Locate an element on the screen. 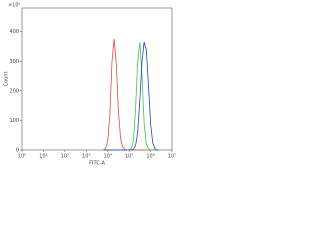 Image resolution: width=320 pixels, height=240 pixels. y-tick-label: 0 is located at coordinates (17, 151).